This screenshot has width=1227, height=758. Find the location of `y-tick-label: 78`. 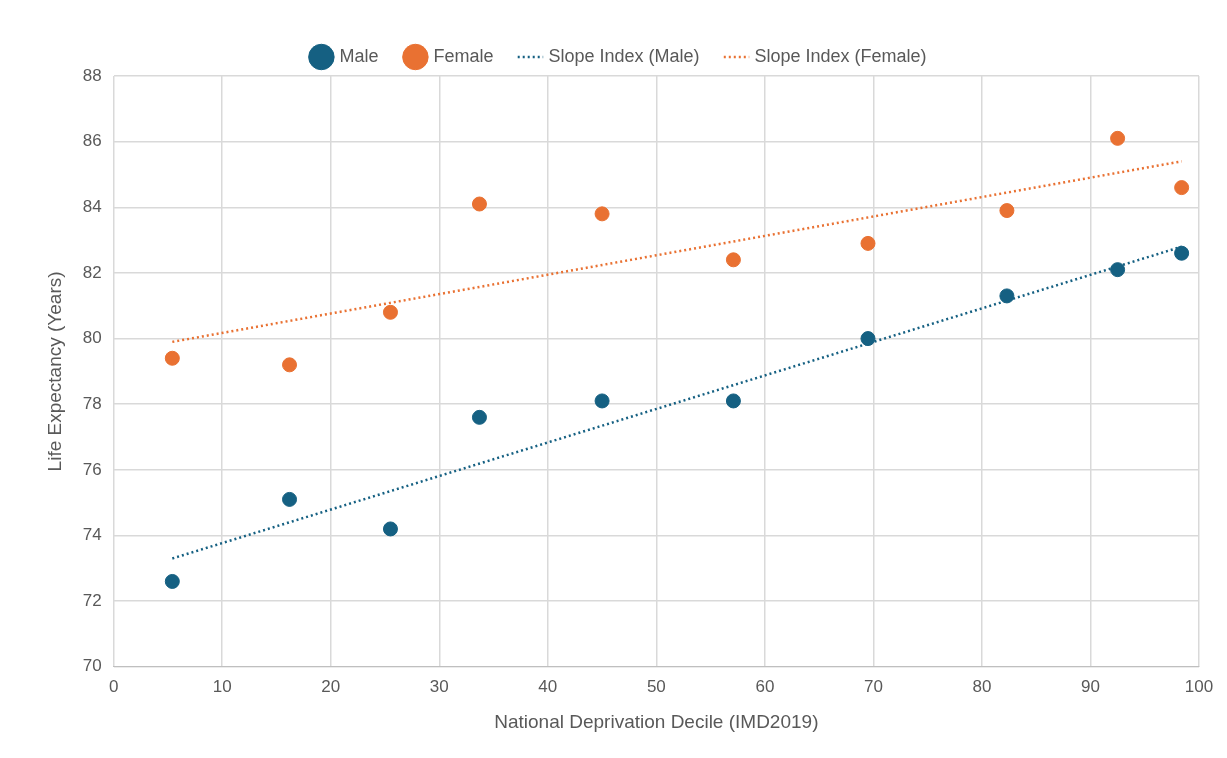

y-tick-label: 78 is located at coordinates (92, 403).